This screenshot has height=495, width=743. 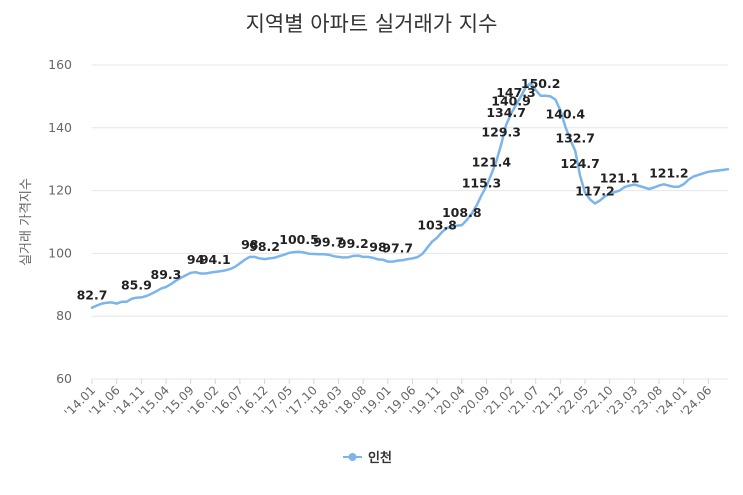 I want to click on data-label: 124.7, so click(x=580, y=163).